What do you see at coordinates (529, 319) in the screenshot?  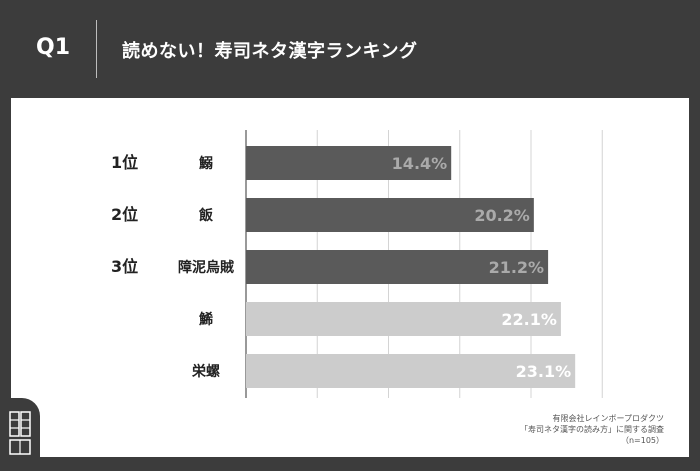 I see `data-label: 22.1%` at bounding box center [529, 319].